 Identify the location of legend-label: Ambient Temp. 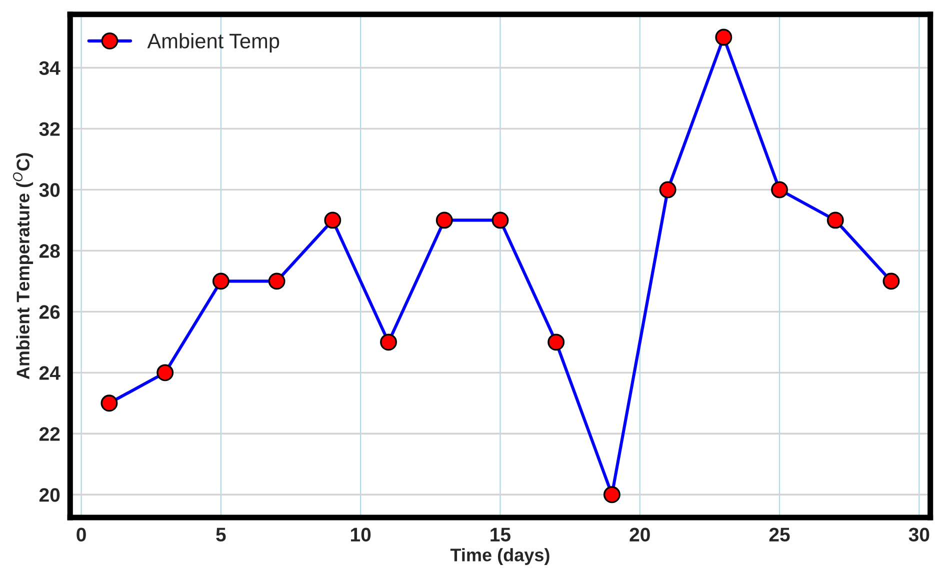
(213, 43).